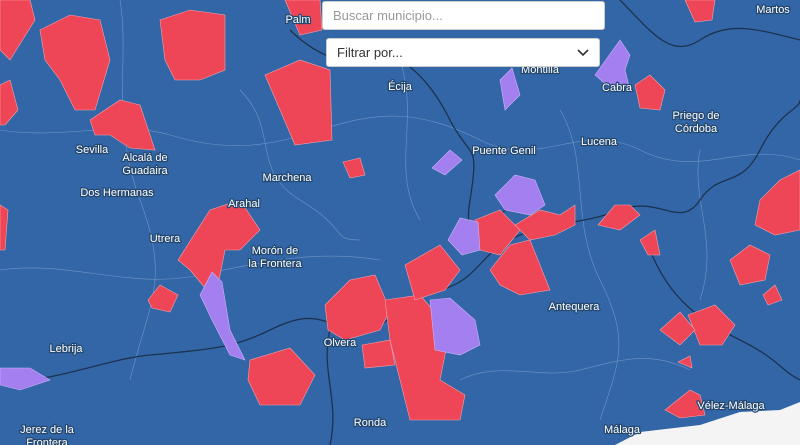 This screenshot has width=800, height=445. Describe the element at coordinates (275, 251) in the screenshot. I see `place-label: Morón de` at that location.